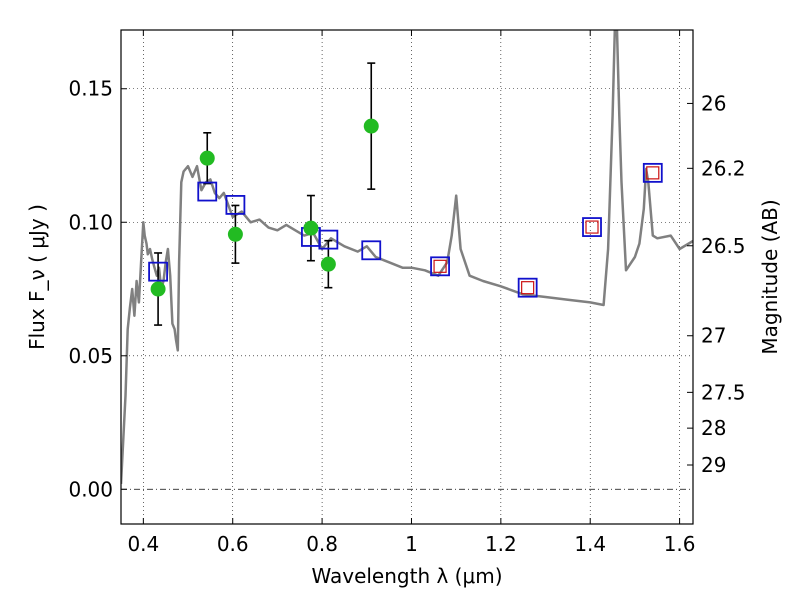 This screenshot has height=600, width=800. I want to click on y-tick-label: 0.15, so click(90, 89).